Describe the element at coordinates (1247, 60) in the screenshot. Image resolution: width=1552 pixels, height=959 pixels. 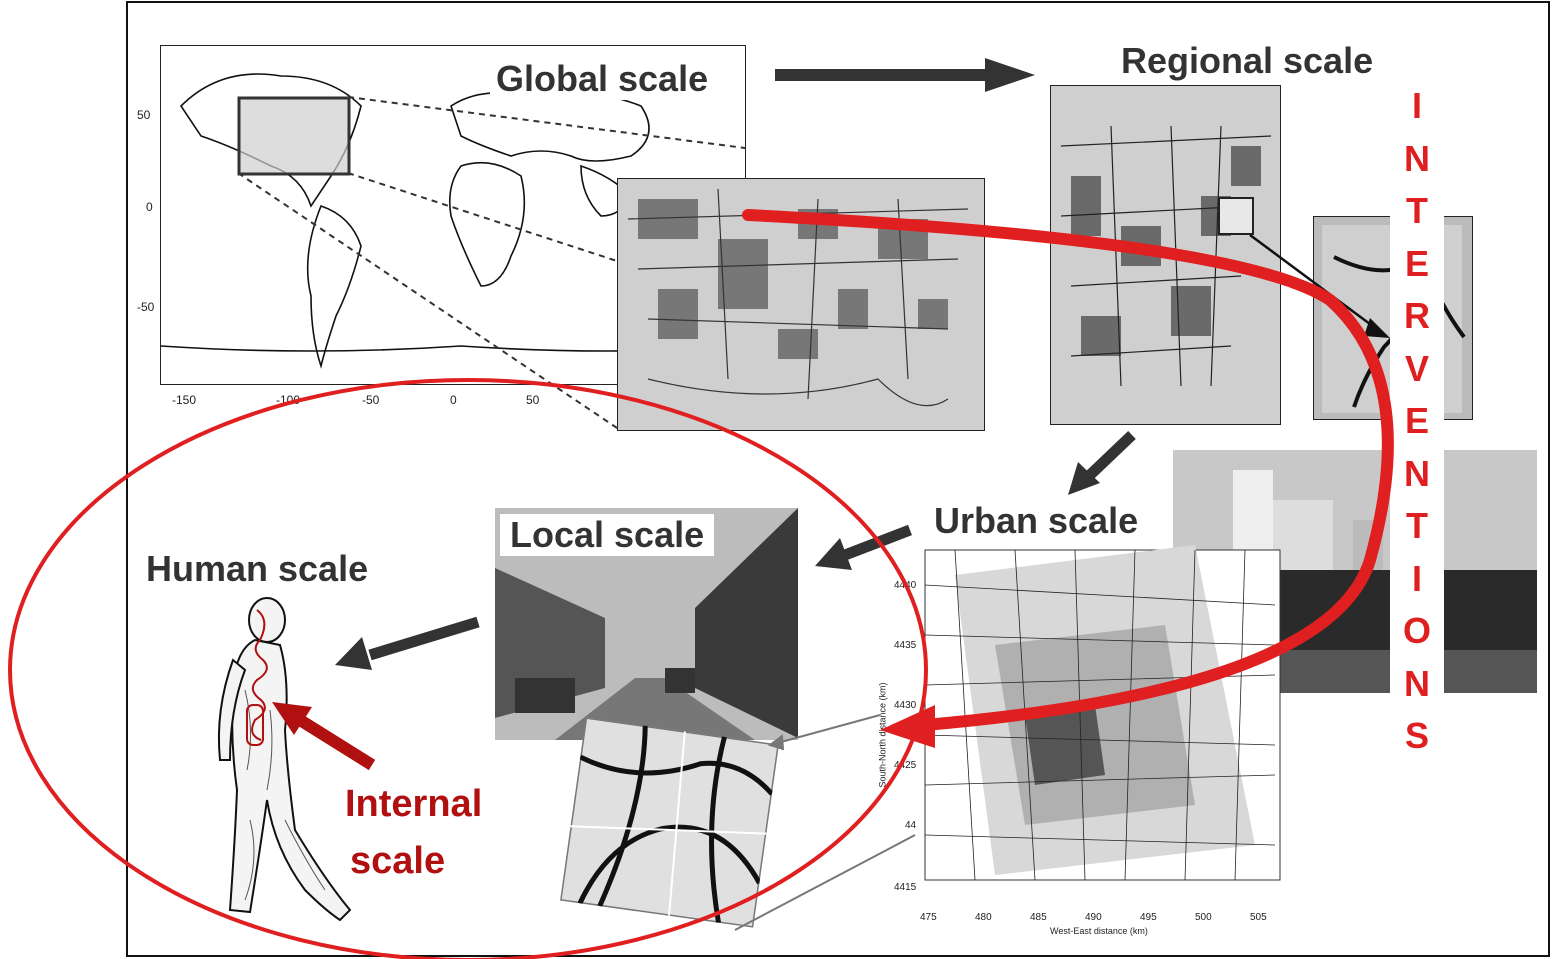
I see `regional-scale-label: Regional scale` at that location.